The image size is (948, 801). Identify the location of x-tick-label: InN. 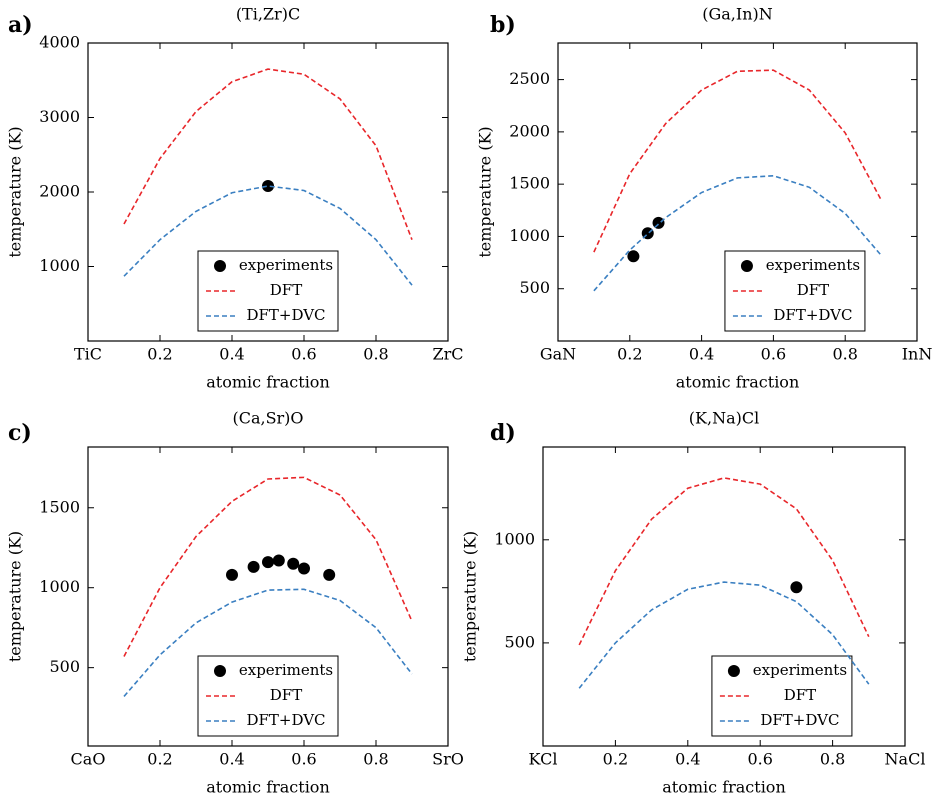
(917, 354).